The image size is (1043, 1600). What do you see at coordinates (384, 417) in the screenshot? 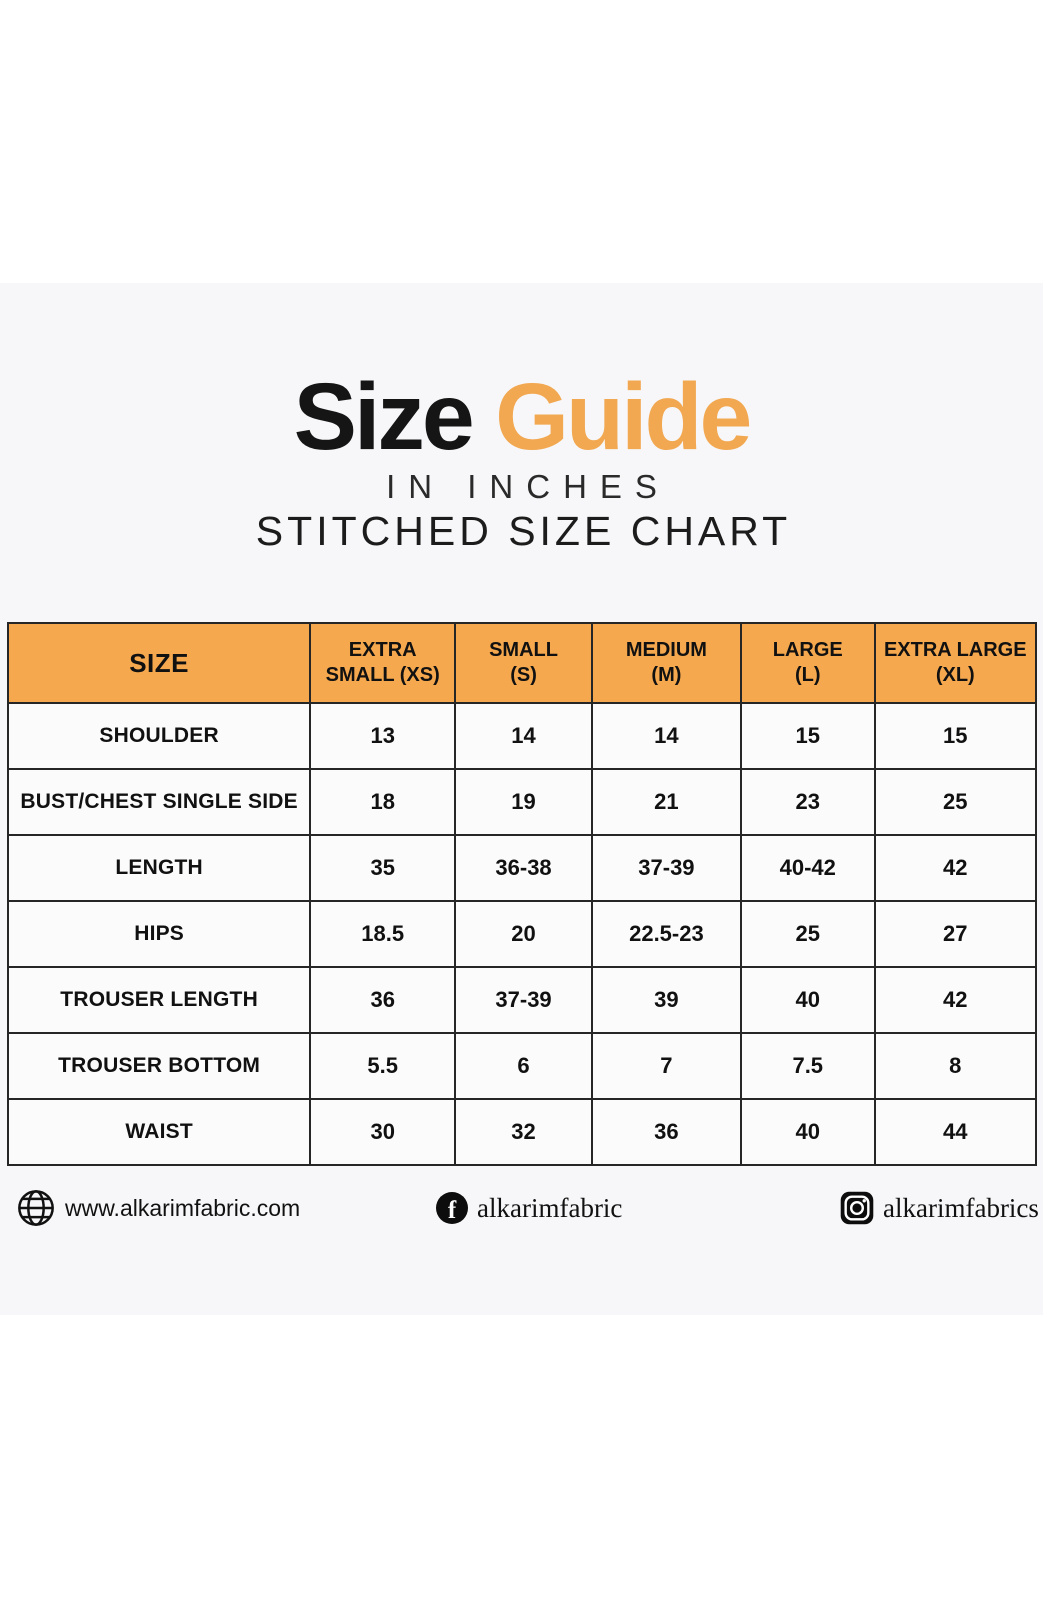
I see `title-word-black: Size` at bounding box center [384, 417].